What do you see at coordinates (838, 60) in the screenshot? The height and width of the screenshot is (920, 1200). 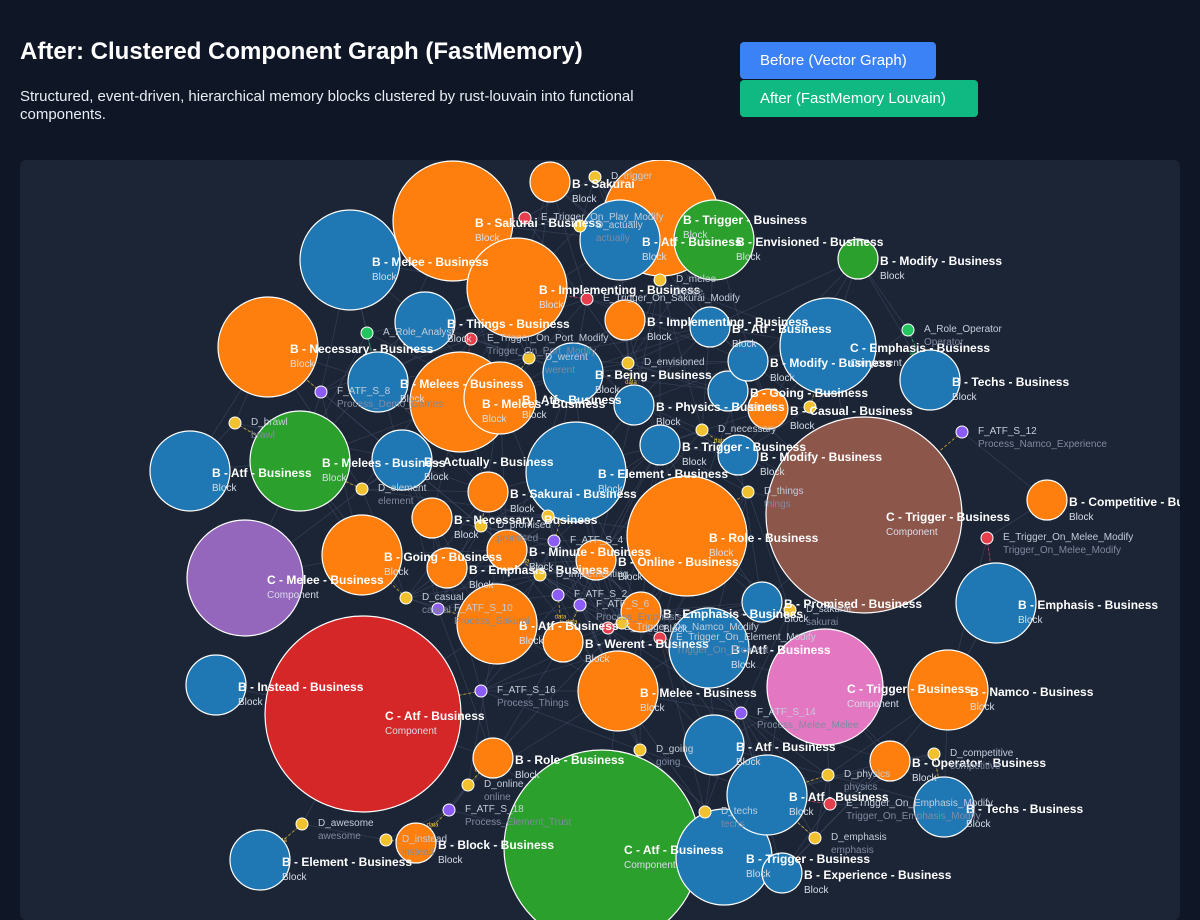 I see `before-vector-graph-button: Before (Vector Graph)` at bounding box center [838, 60].